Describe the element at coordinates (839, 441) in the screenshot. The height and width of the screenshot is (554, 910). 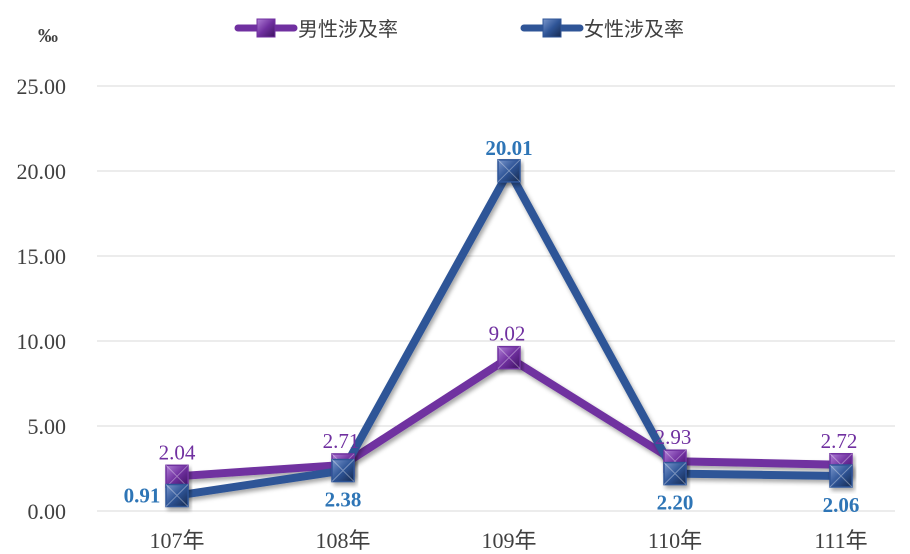
I see `male-data-label: 2.72` at that location.